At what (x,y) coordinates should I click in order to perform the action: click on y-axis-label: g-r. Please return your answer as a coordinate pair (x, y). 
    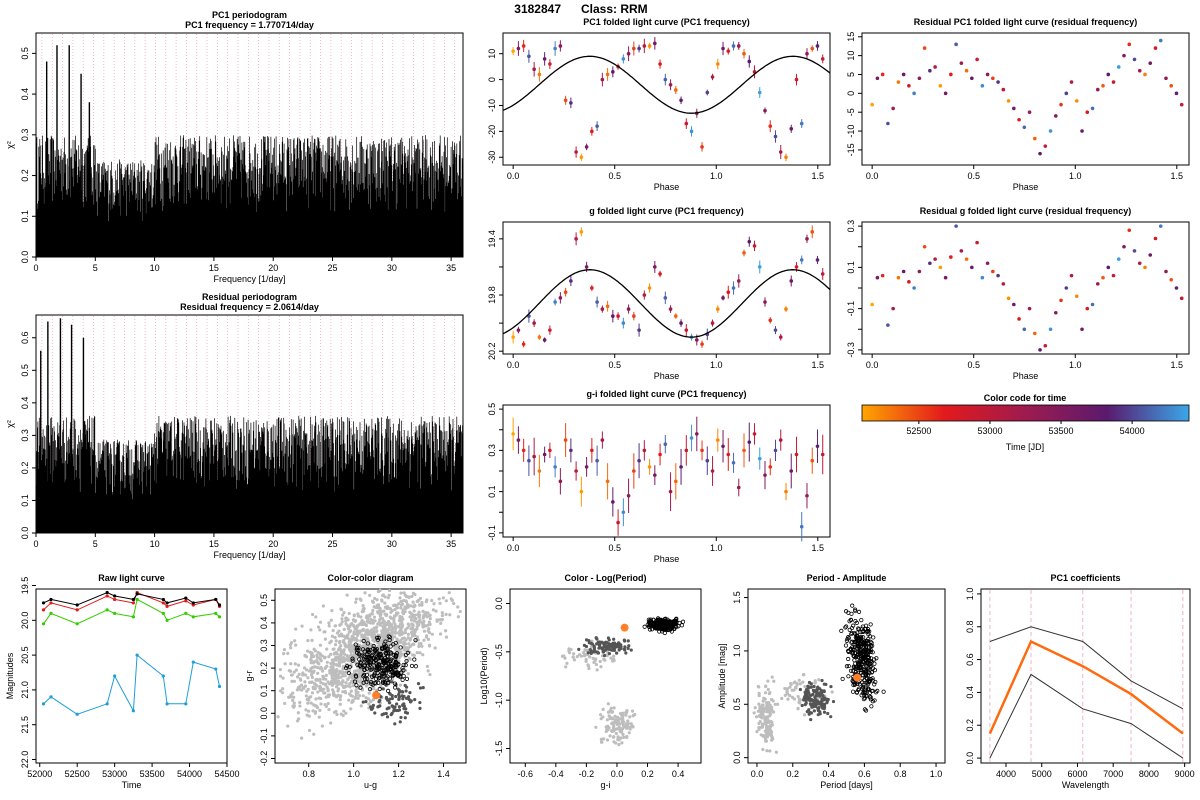
    Looking at the image, I should click on (249, 675).